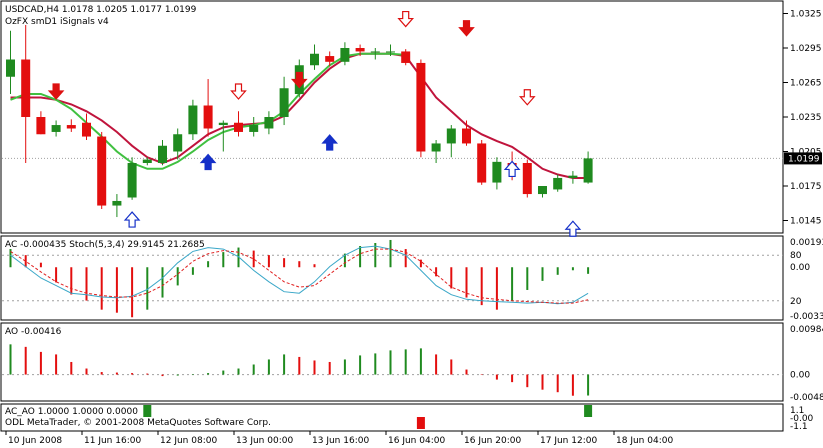 The width and height of the screenshot is (823, 448). I want to click on ao-tick-label: 0.00, so click(800, 376).